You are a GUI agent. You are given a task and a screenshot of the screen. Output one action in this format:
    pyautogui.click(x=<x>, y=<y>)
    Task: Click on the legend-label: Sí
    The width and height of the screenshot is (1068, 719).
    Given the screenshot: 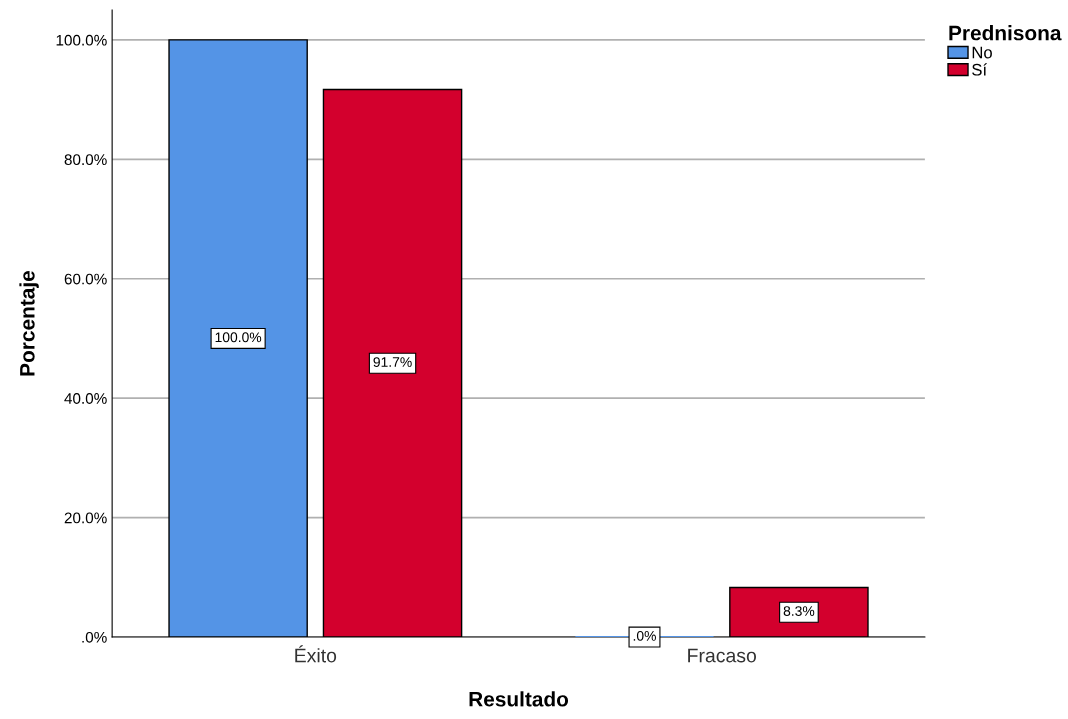 What is the action you would take?
    pyautogui.click(x=980, y=69)
    